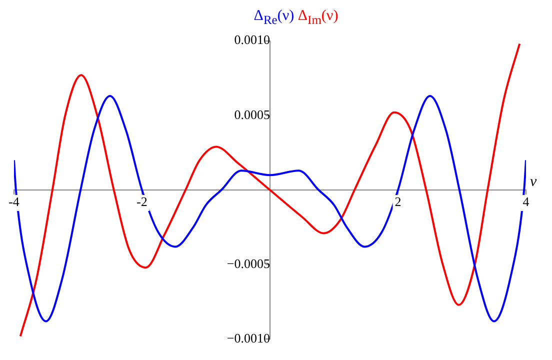 The image size is (552, 360). Describe the element at coordinates (526, 201) in the screenshot. I see `x-tick-label: 4` at that location.